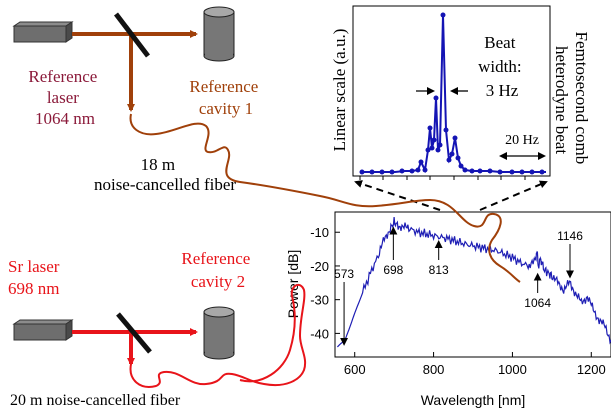 Image resolution: width=611 pixels, height=412 pixels. Describe the element at coordinates (65, 118) in the screenshot. I see `laser-label-line: 1064 nm` at that location.